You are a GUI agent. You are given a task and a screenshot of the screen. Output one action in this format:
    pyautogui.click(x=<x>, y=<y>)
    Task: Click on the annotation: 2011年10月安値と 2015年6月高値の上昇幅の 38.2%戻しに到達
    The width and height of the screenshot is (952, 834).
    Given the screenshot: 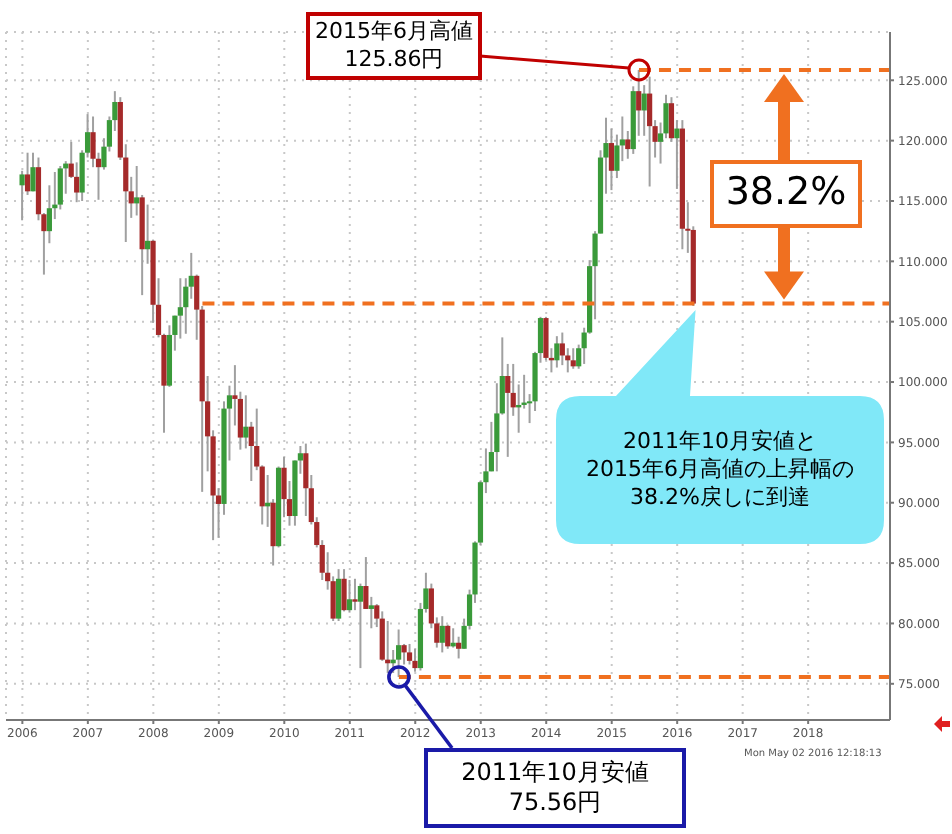 What is the action you would take?
    pyautogui.click(x=720, y=470)
    